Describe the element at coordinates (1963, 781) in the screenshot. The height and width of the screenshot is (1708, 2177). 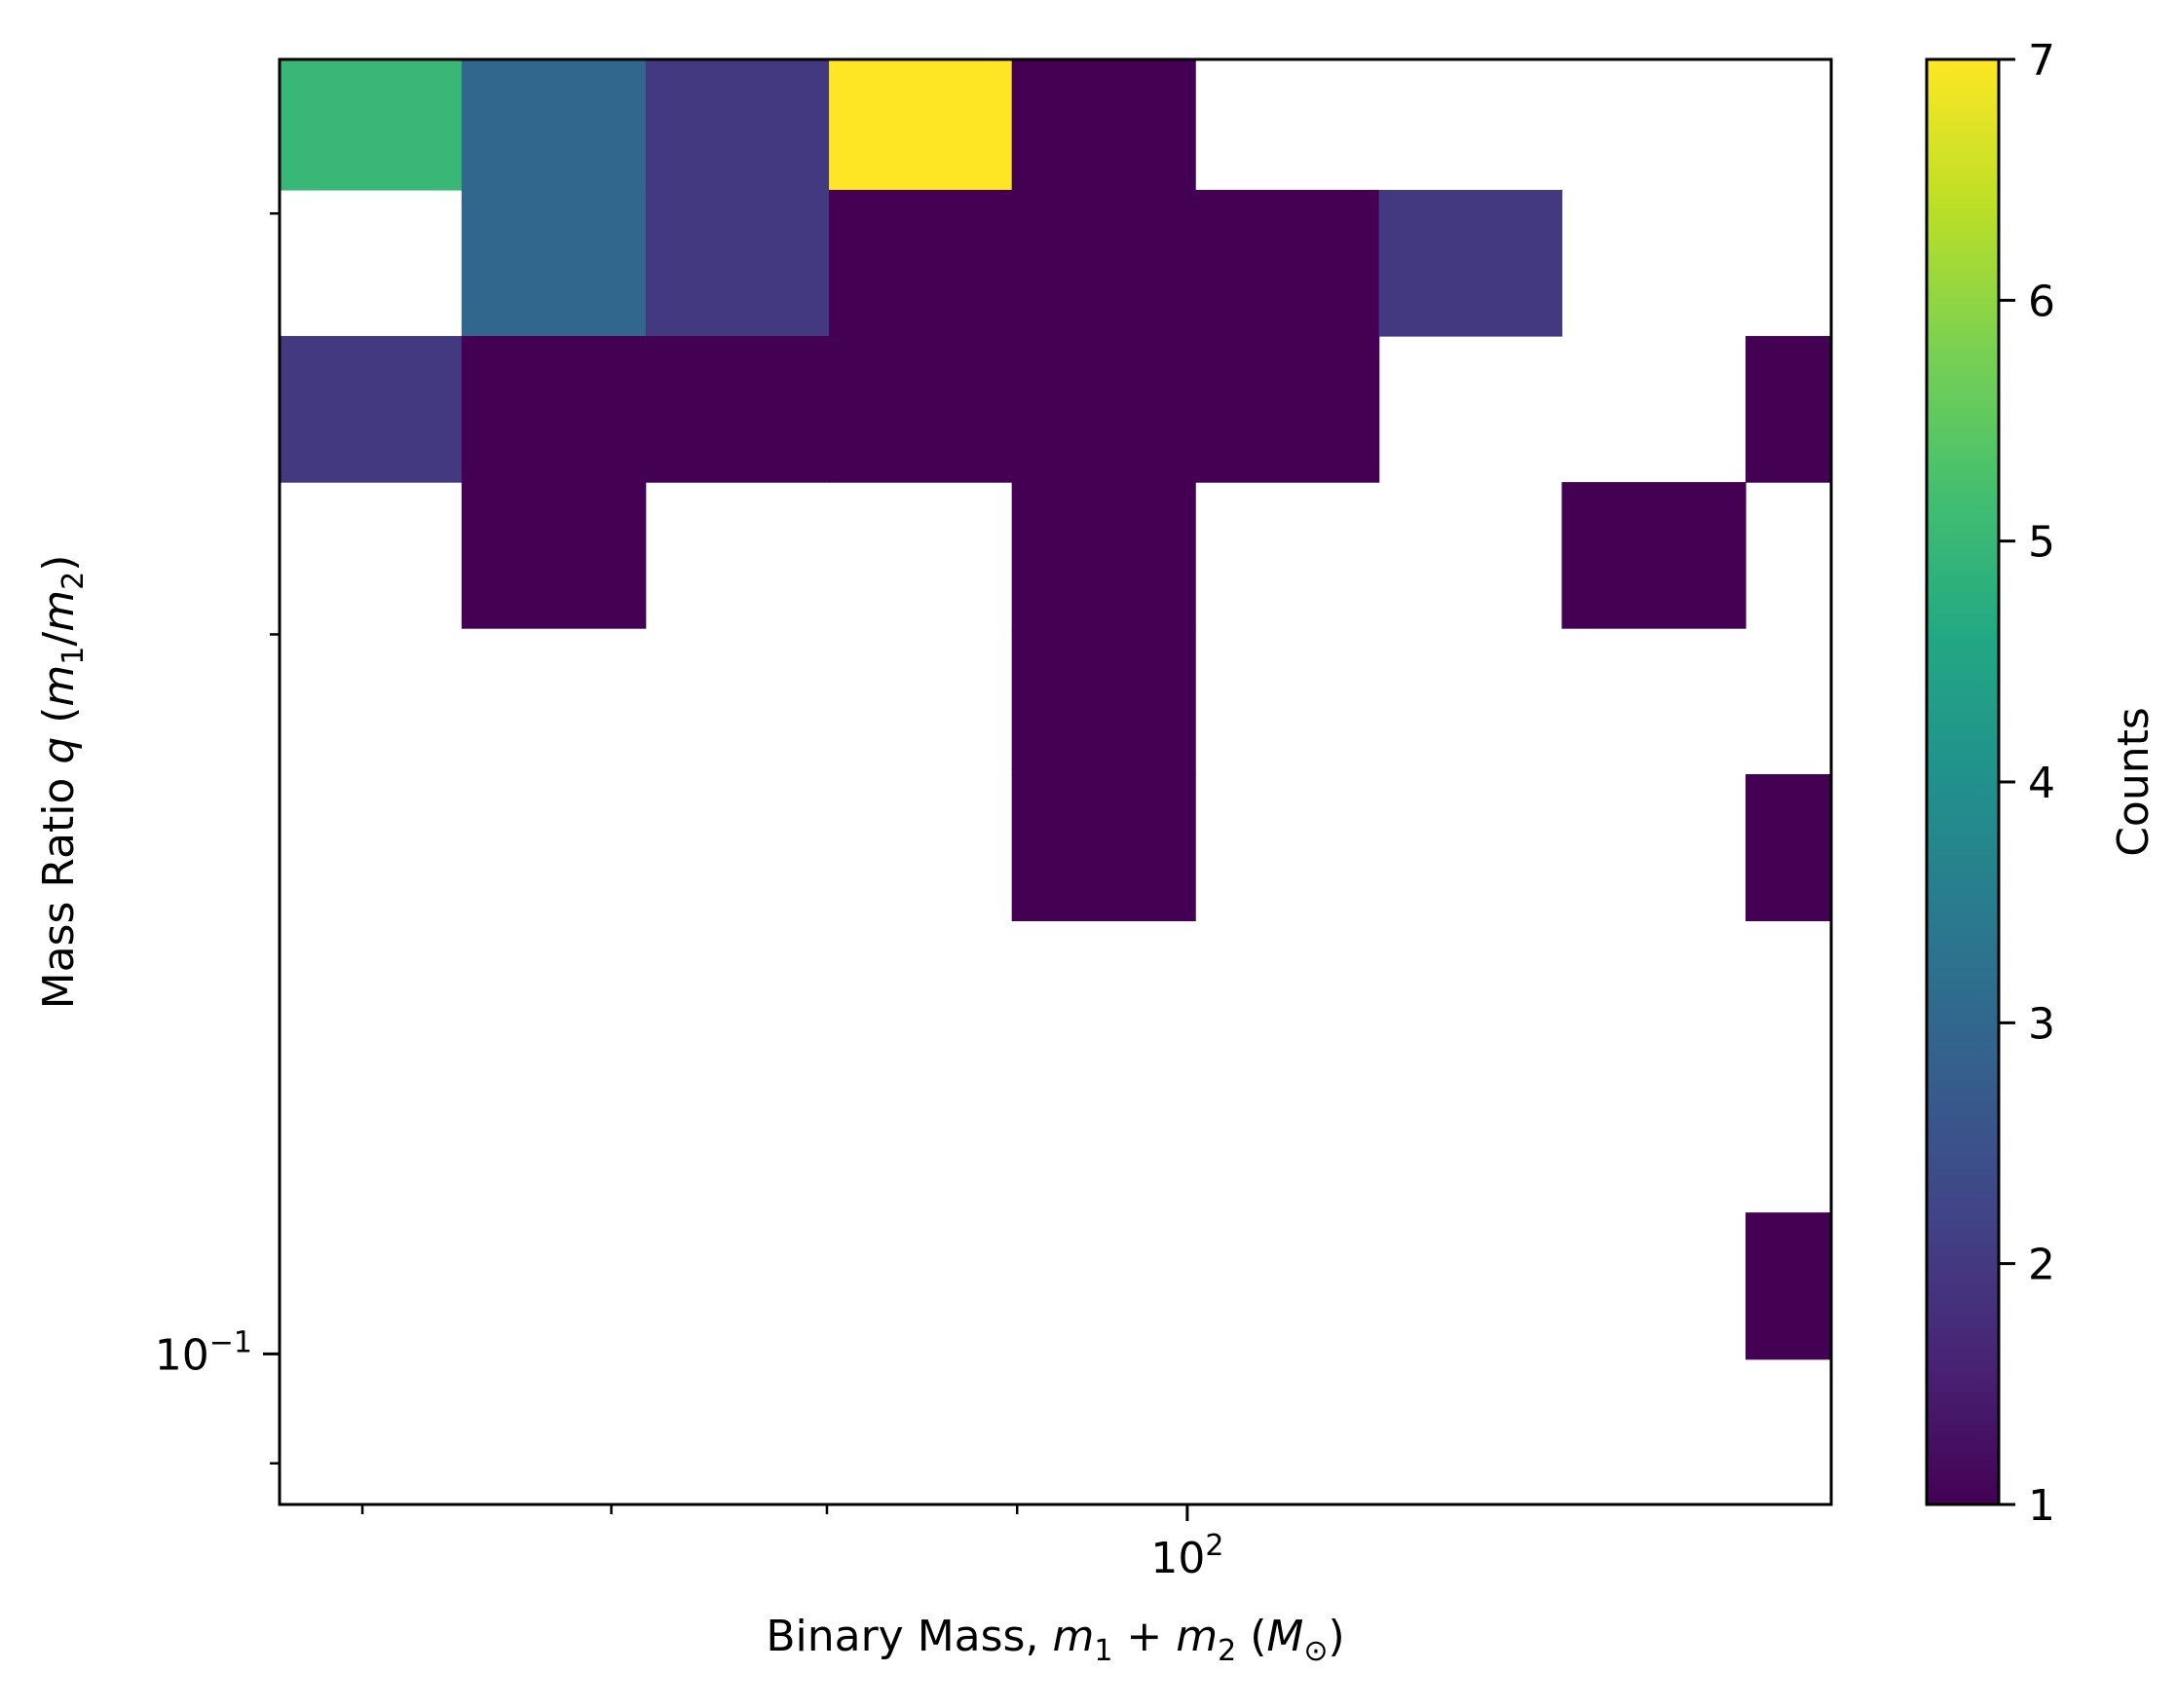
I see `colorbar` at that location.